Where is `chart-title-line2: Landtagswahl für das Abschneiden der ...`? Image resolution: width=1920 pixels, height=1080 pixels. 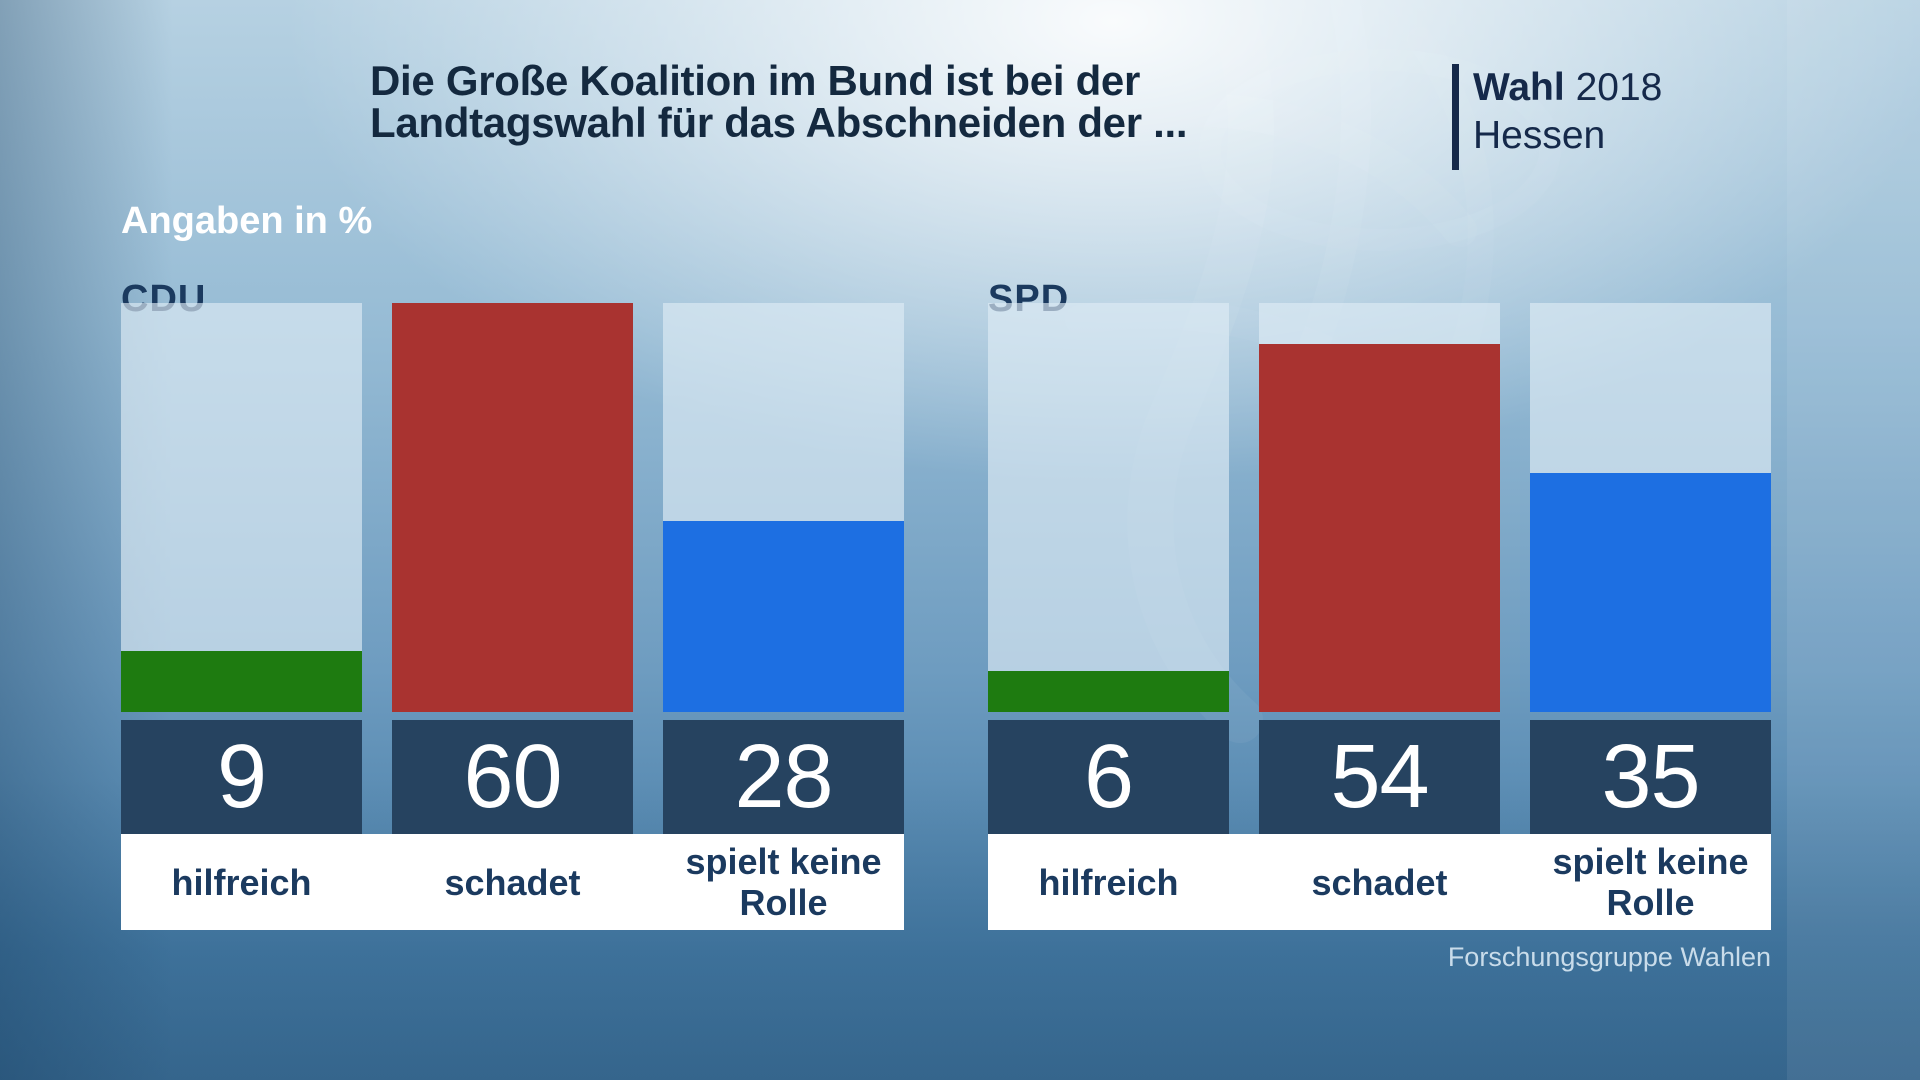 chart-title-line2: Landtagswahl für das Abschneiden der ... is located at coordinates (779, 122).